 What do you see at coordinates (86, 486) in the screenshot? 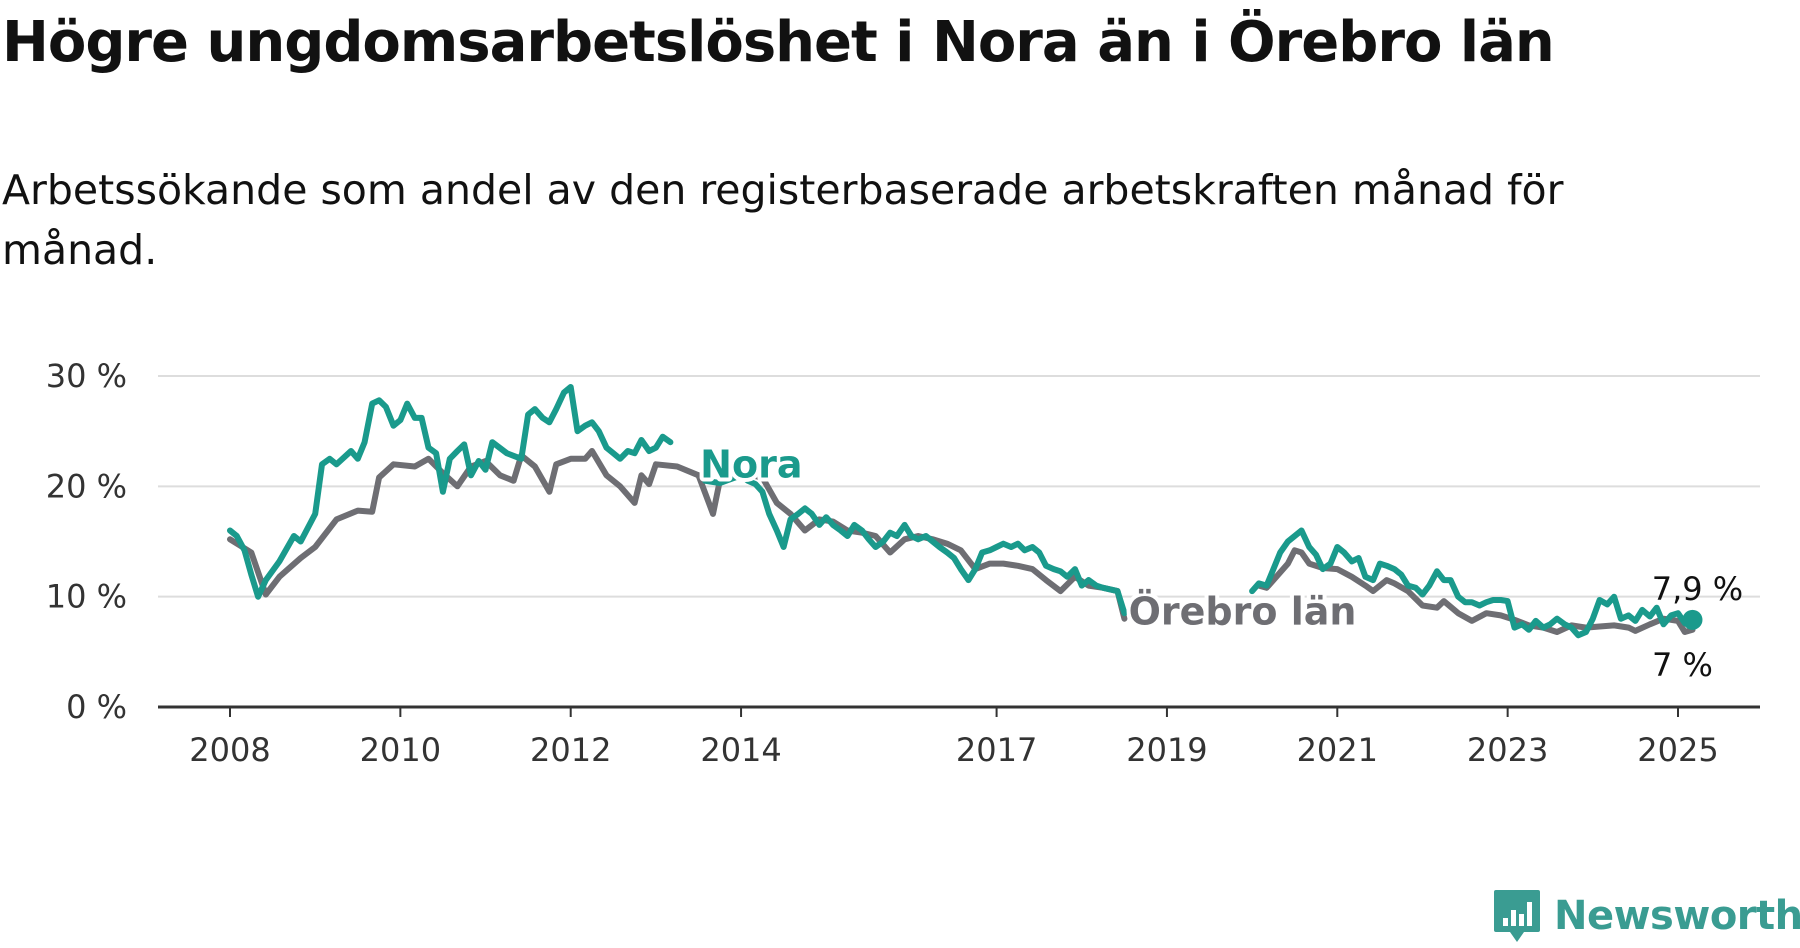
I see `y-tick-label: 20 %` at bounding box center [86, 486].